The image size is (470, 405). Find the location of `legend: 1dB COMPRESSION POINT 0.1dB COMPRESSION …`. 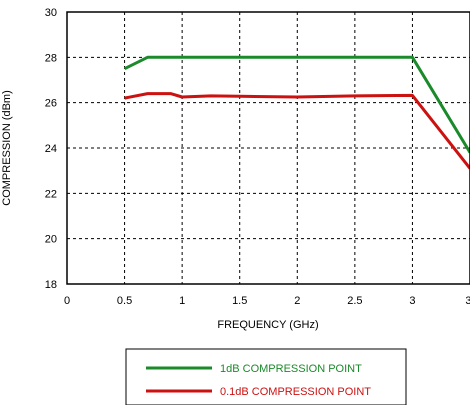

legend: 1dB COMPRESSION POINT 0.1dB COMPRESSION … is located at coordinates (266, 376).